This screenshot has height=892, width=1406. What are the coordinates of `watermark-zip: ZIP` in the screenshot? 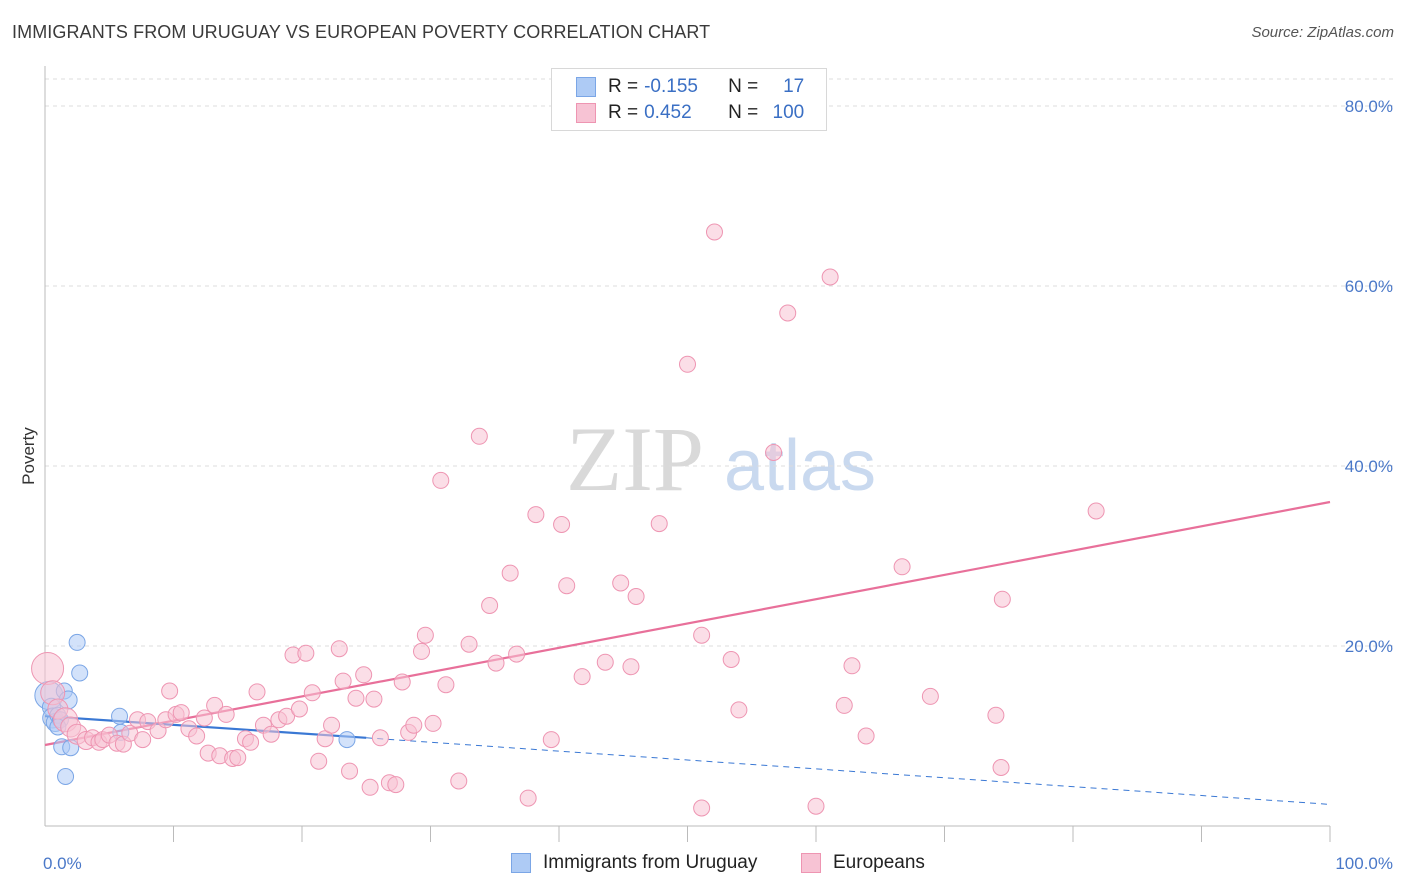 It's located at (635, 459).